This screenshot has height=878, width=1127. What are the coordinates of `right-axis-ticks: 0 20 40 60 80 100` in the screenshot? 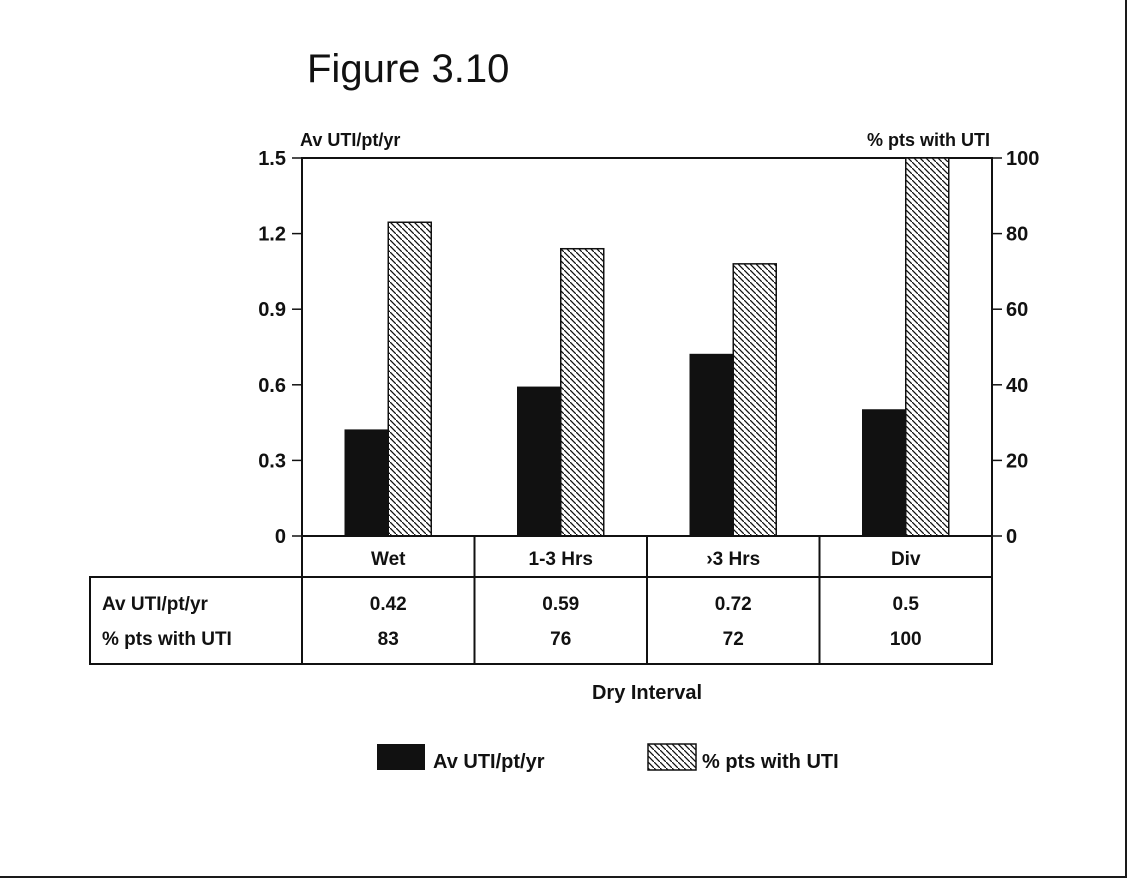 It's located at (1015, 348).